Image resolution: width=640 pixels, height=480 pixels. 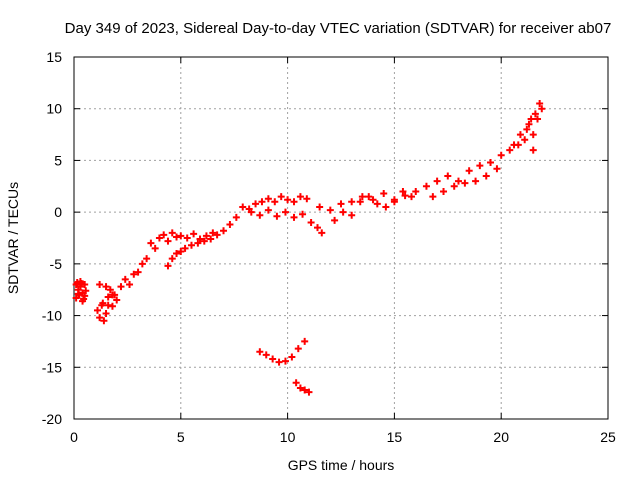 I want to click on y-tick-label: 5, so click(x=58, y=160).